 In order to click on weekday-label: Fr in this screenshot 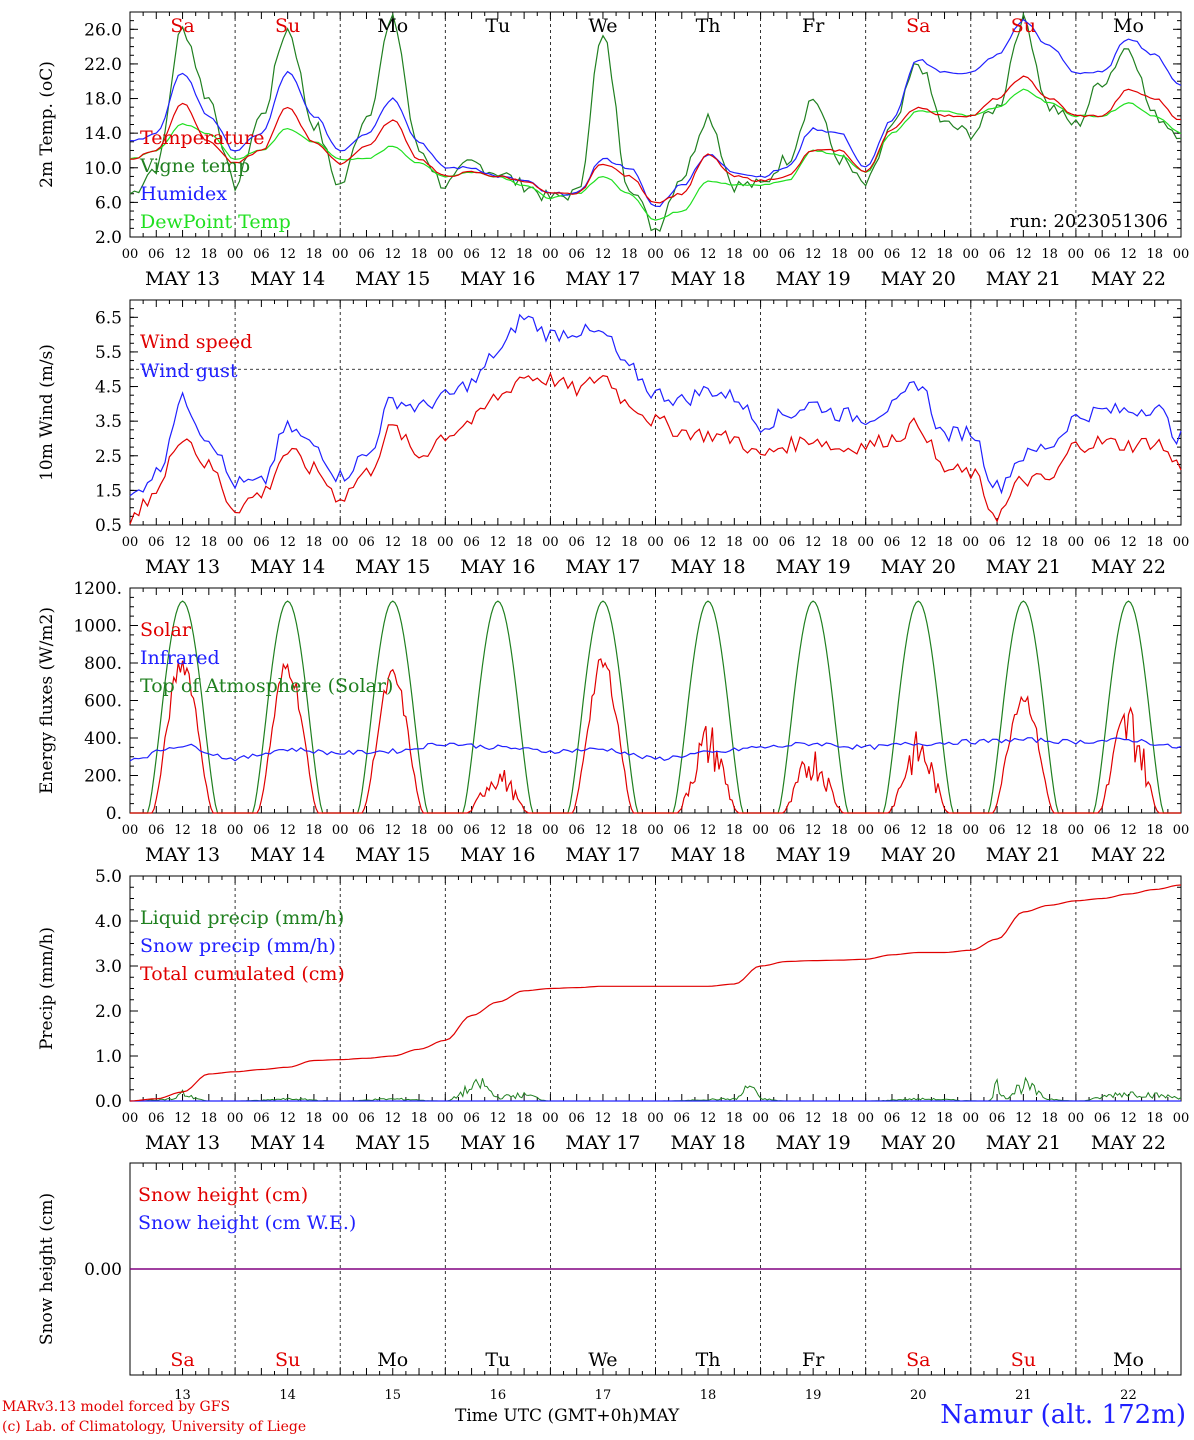, I will do `click(813, 1360)`.